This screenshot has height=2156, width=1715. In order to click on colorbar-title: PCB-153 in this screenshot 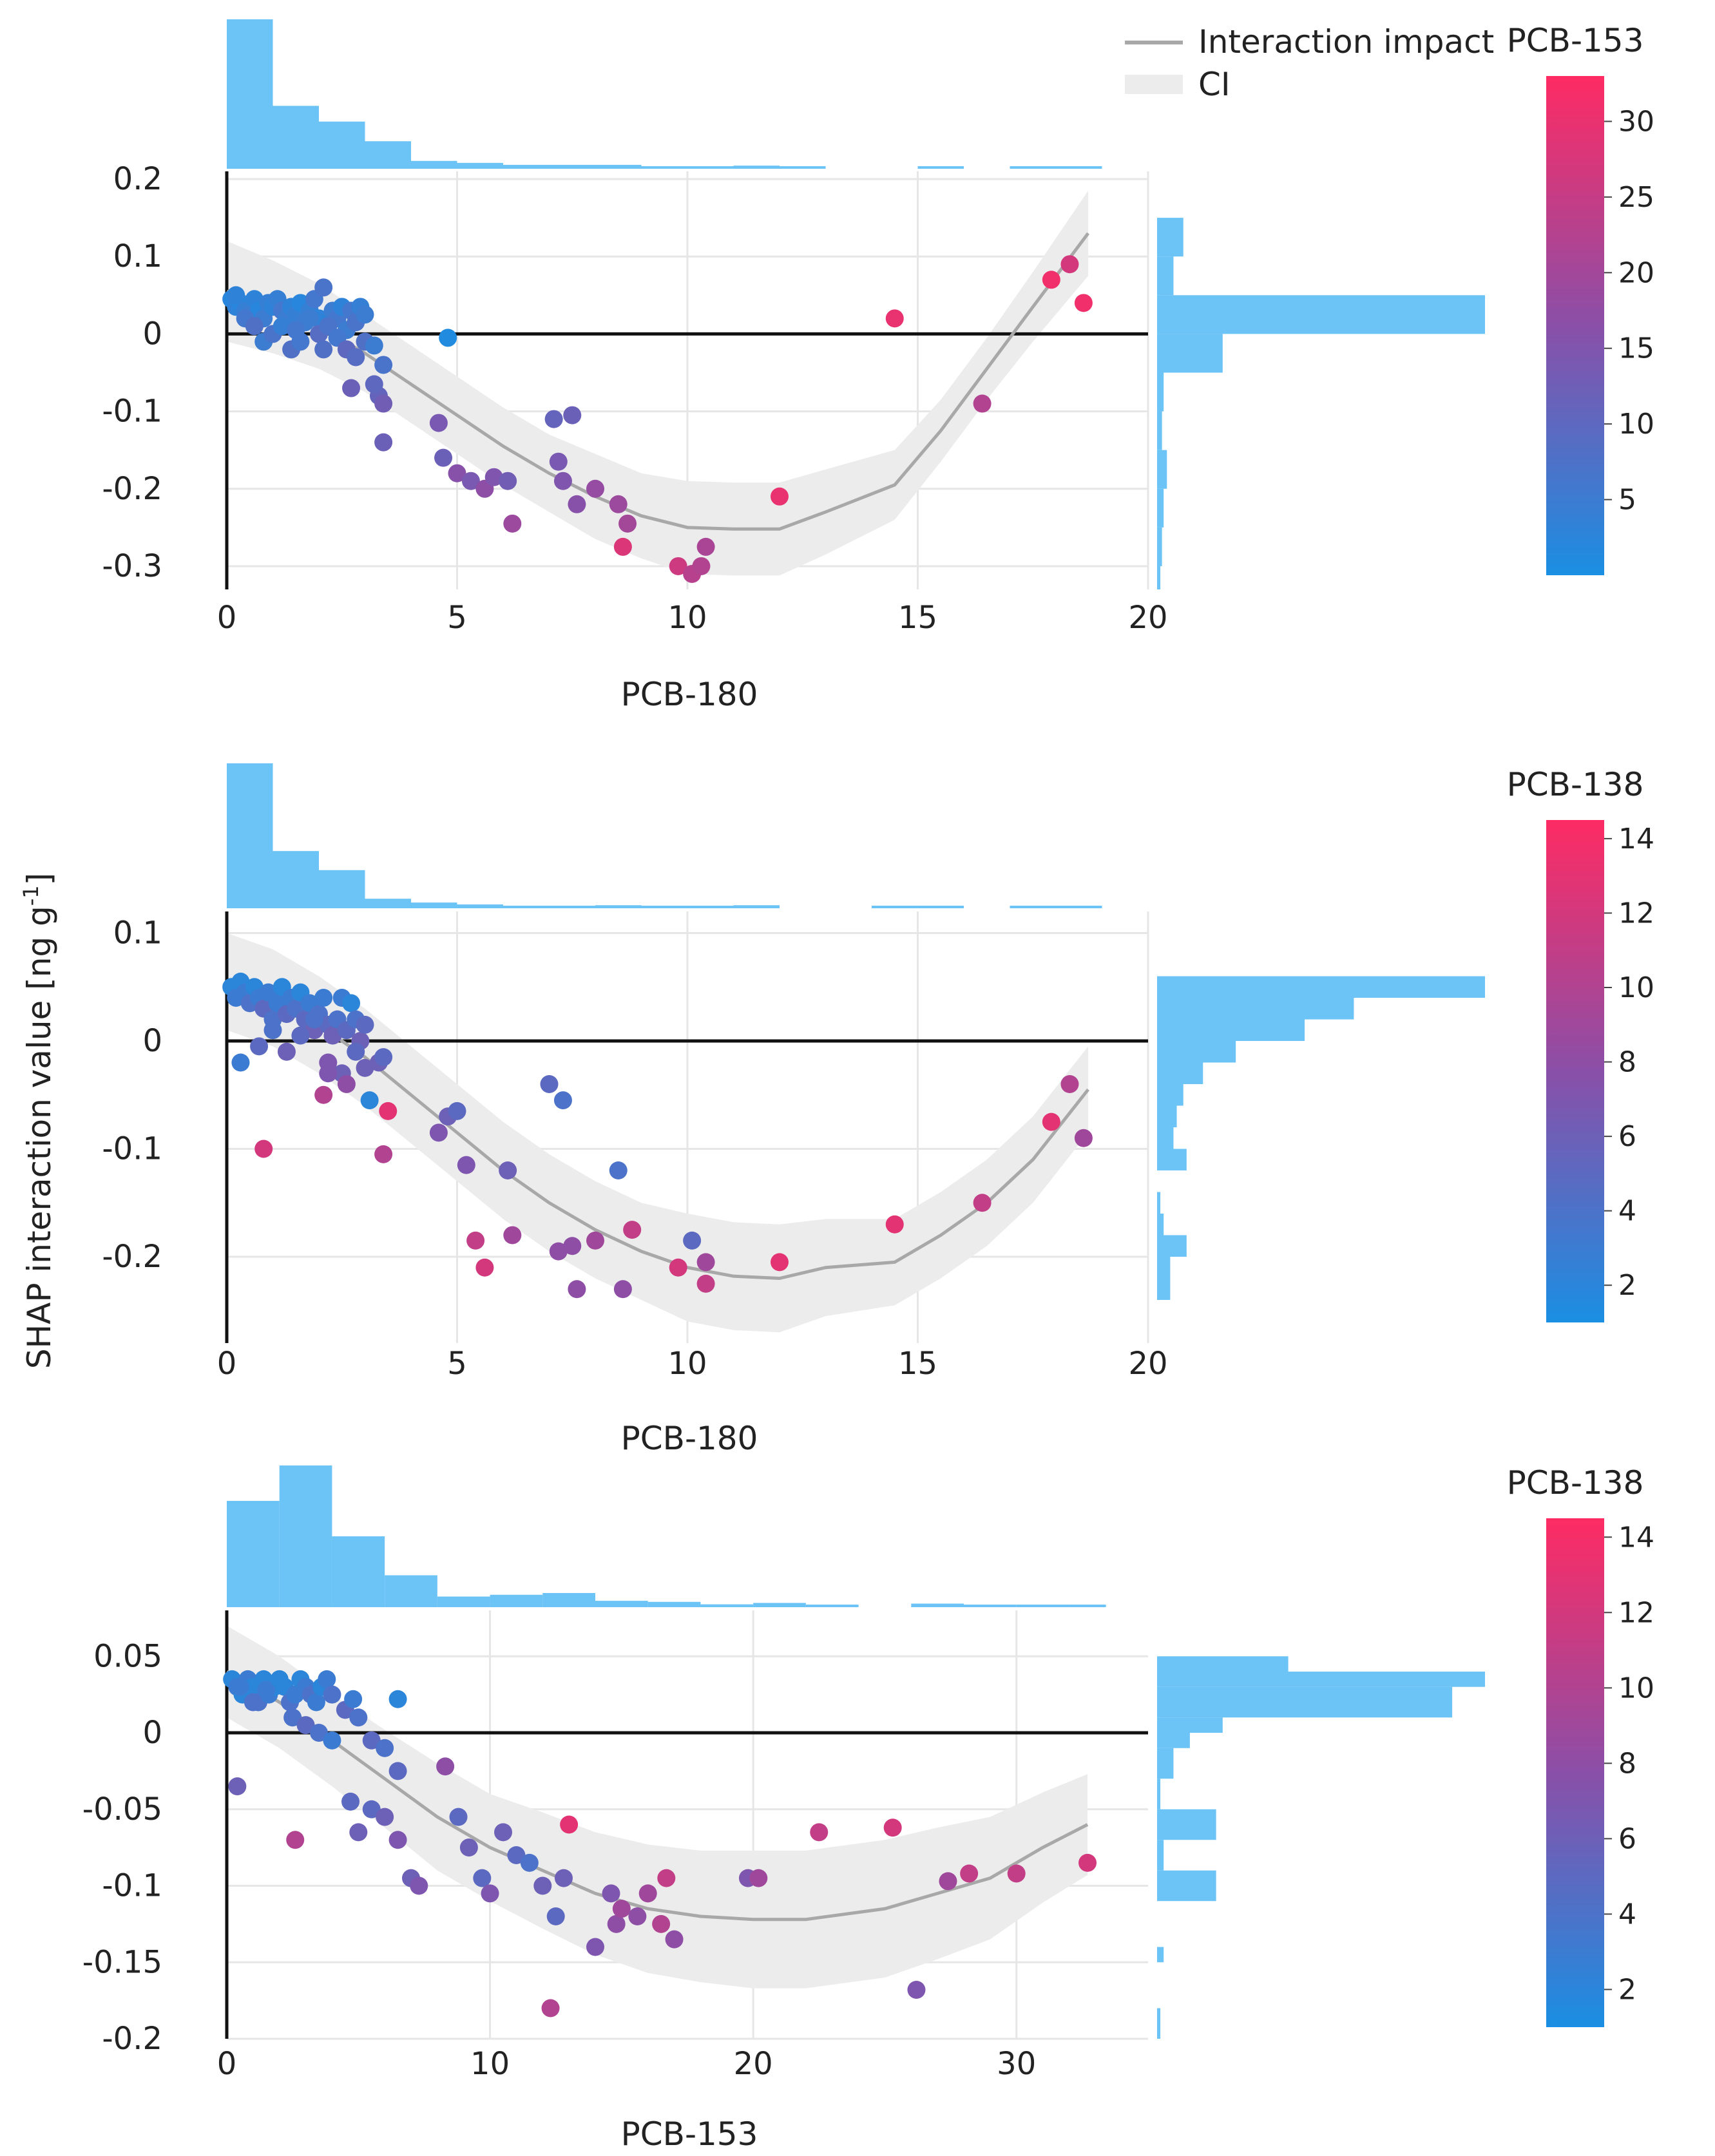, I will do `click(1575, 40)`.